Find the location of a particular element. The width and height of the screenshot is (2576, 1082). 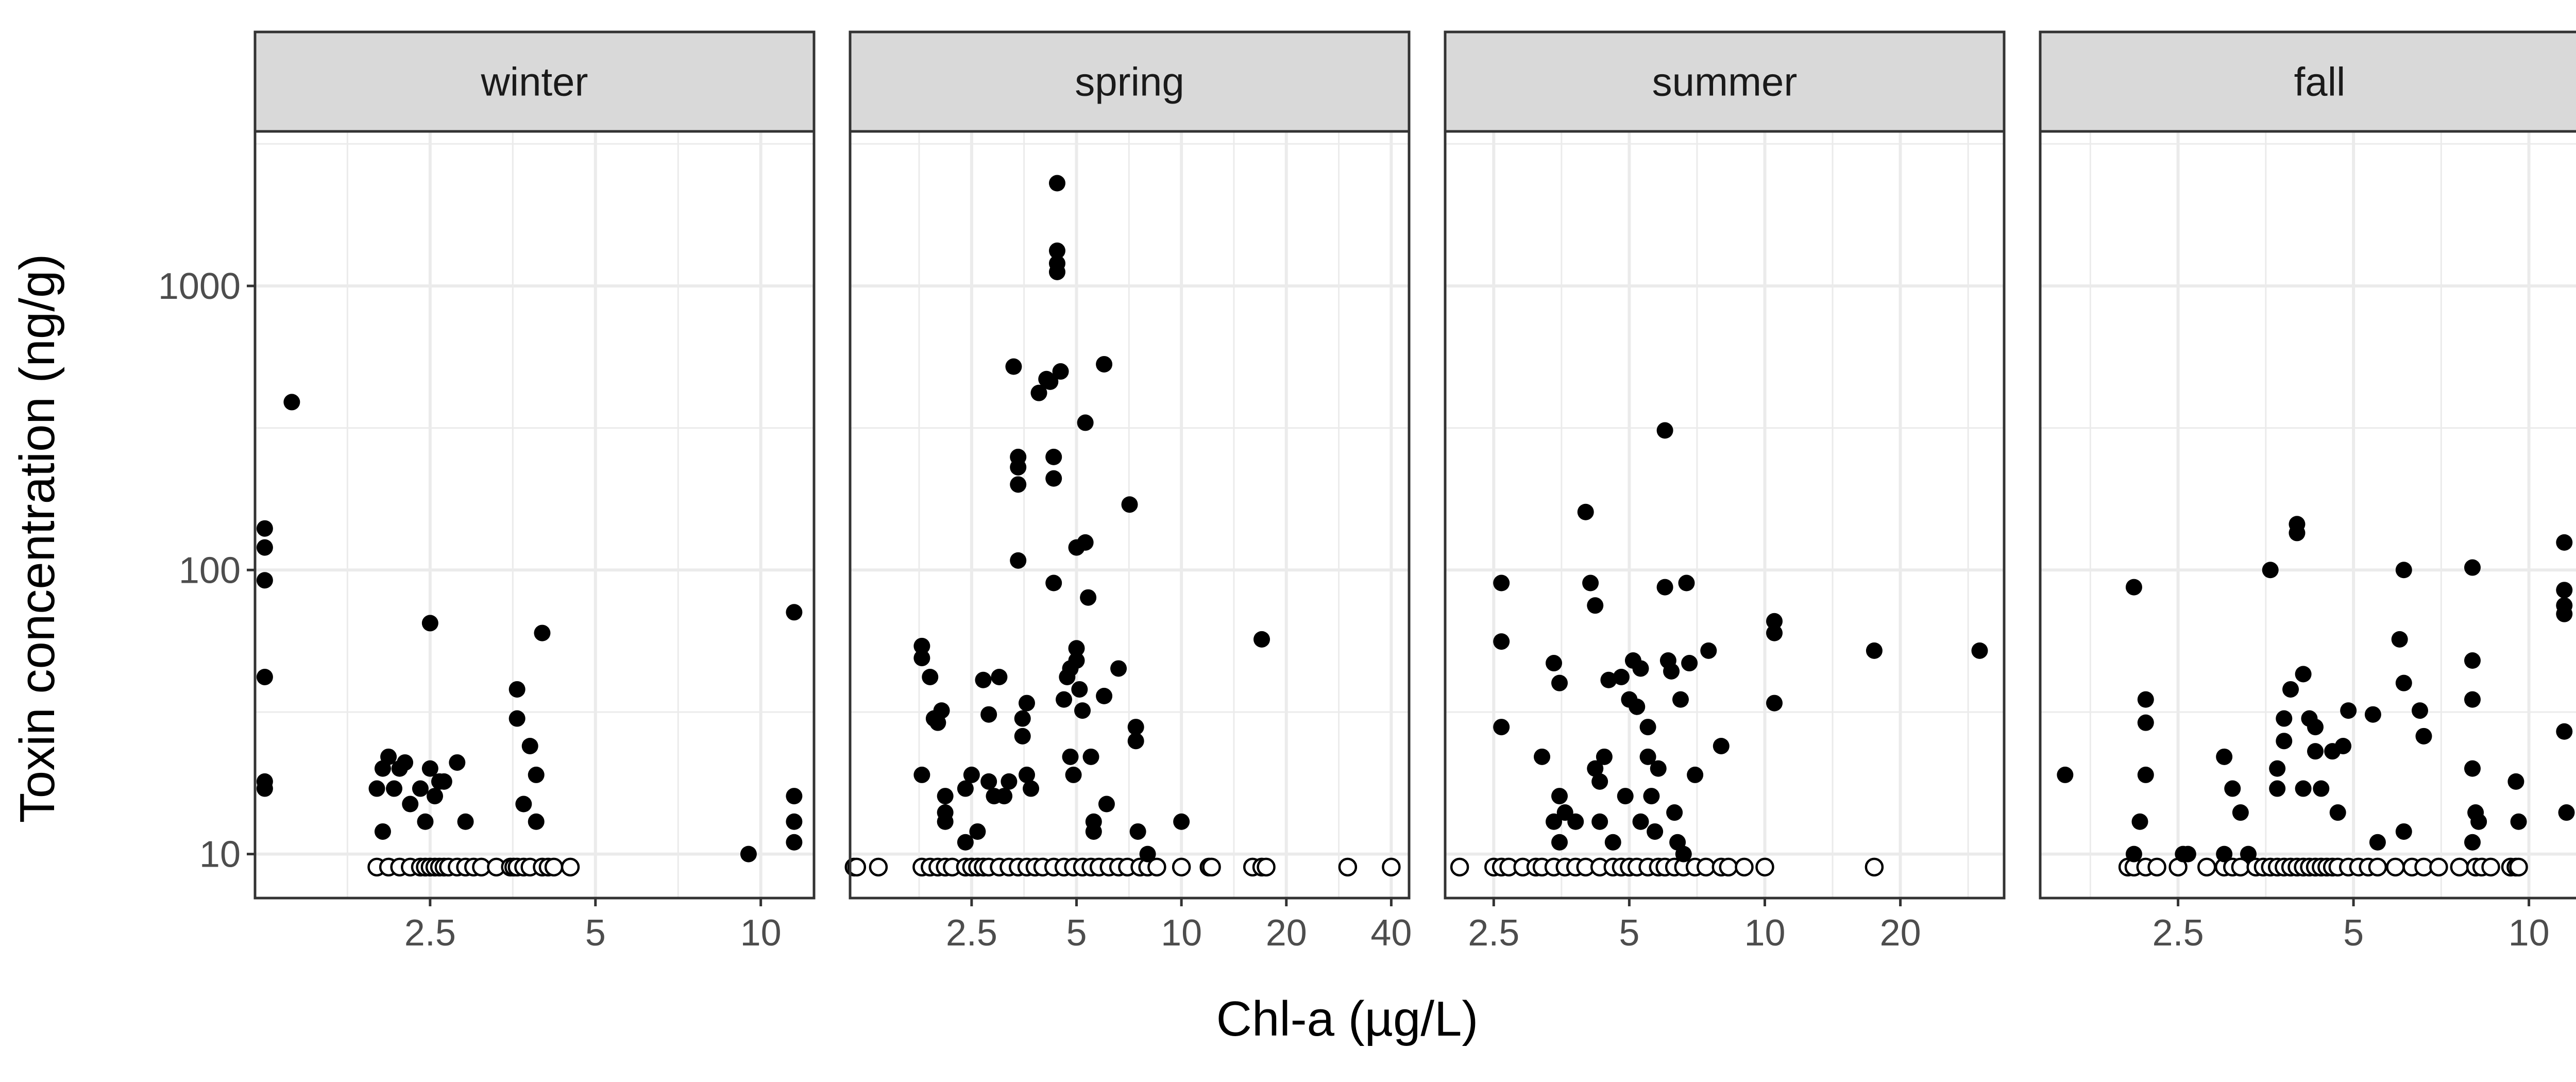

facet-label-spring: spring is located at coordinates (1129, 82).